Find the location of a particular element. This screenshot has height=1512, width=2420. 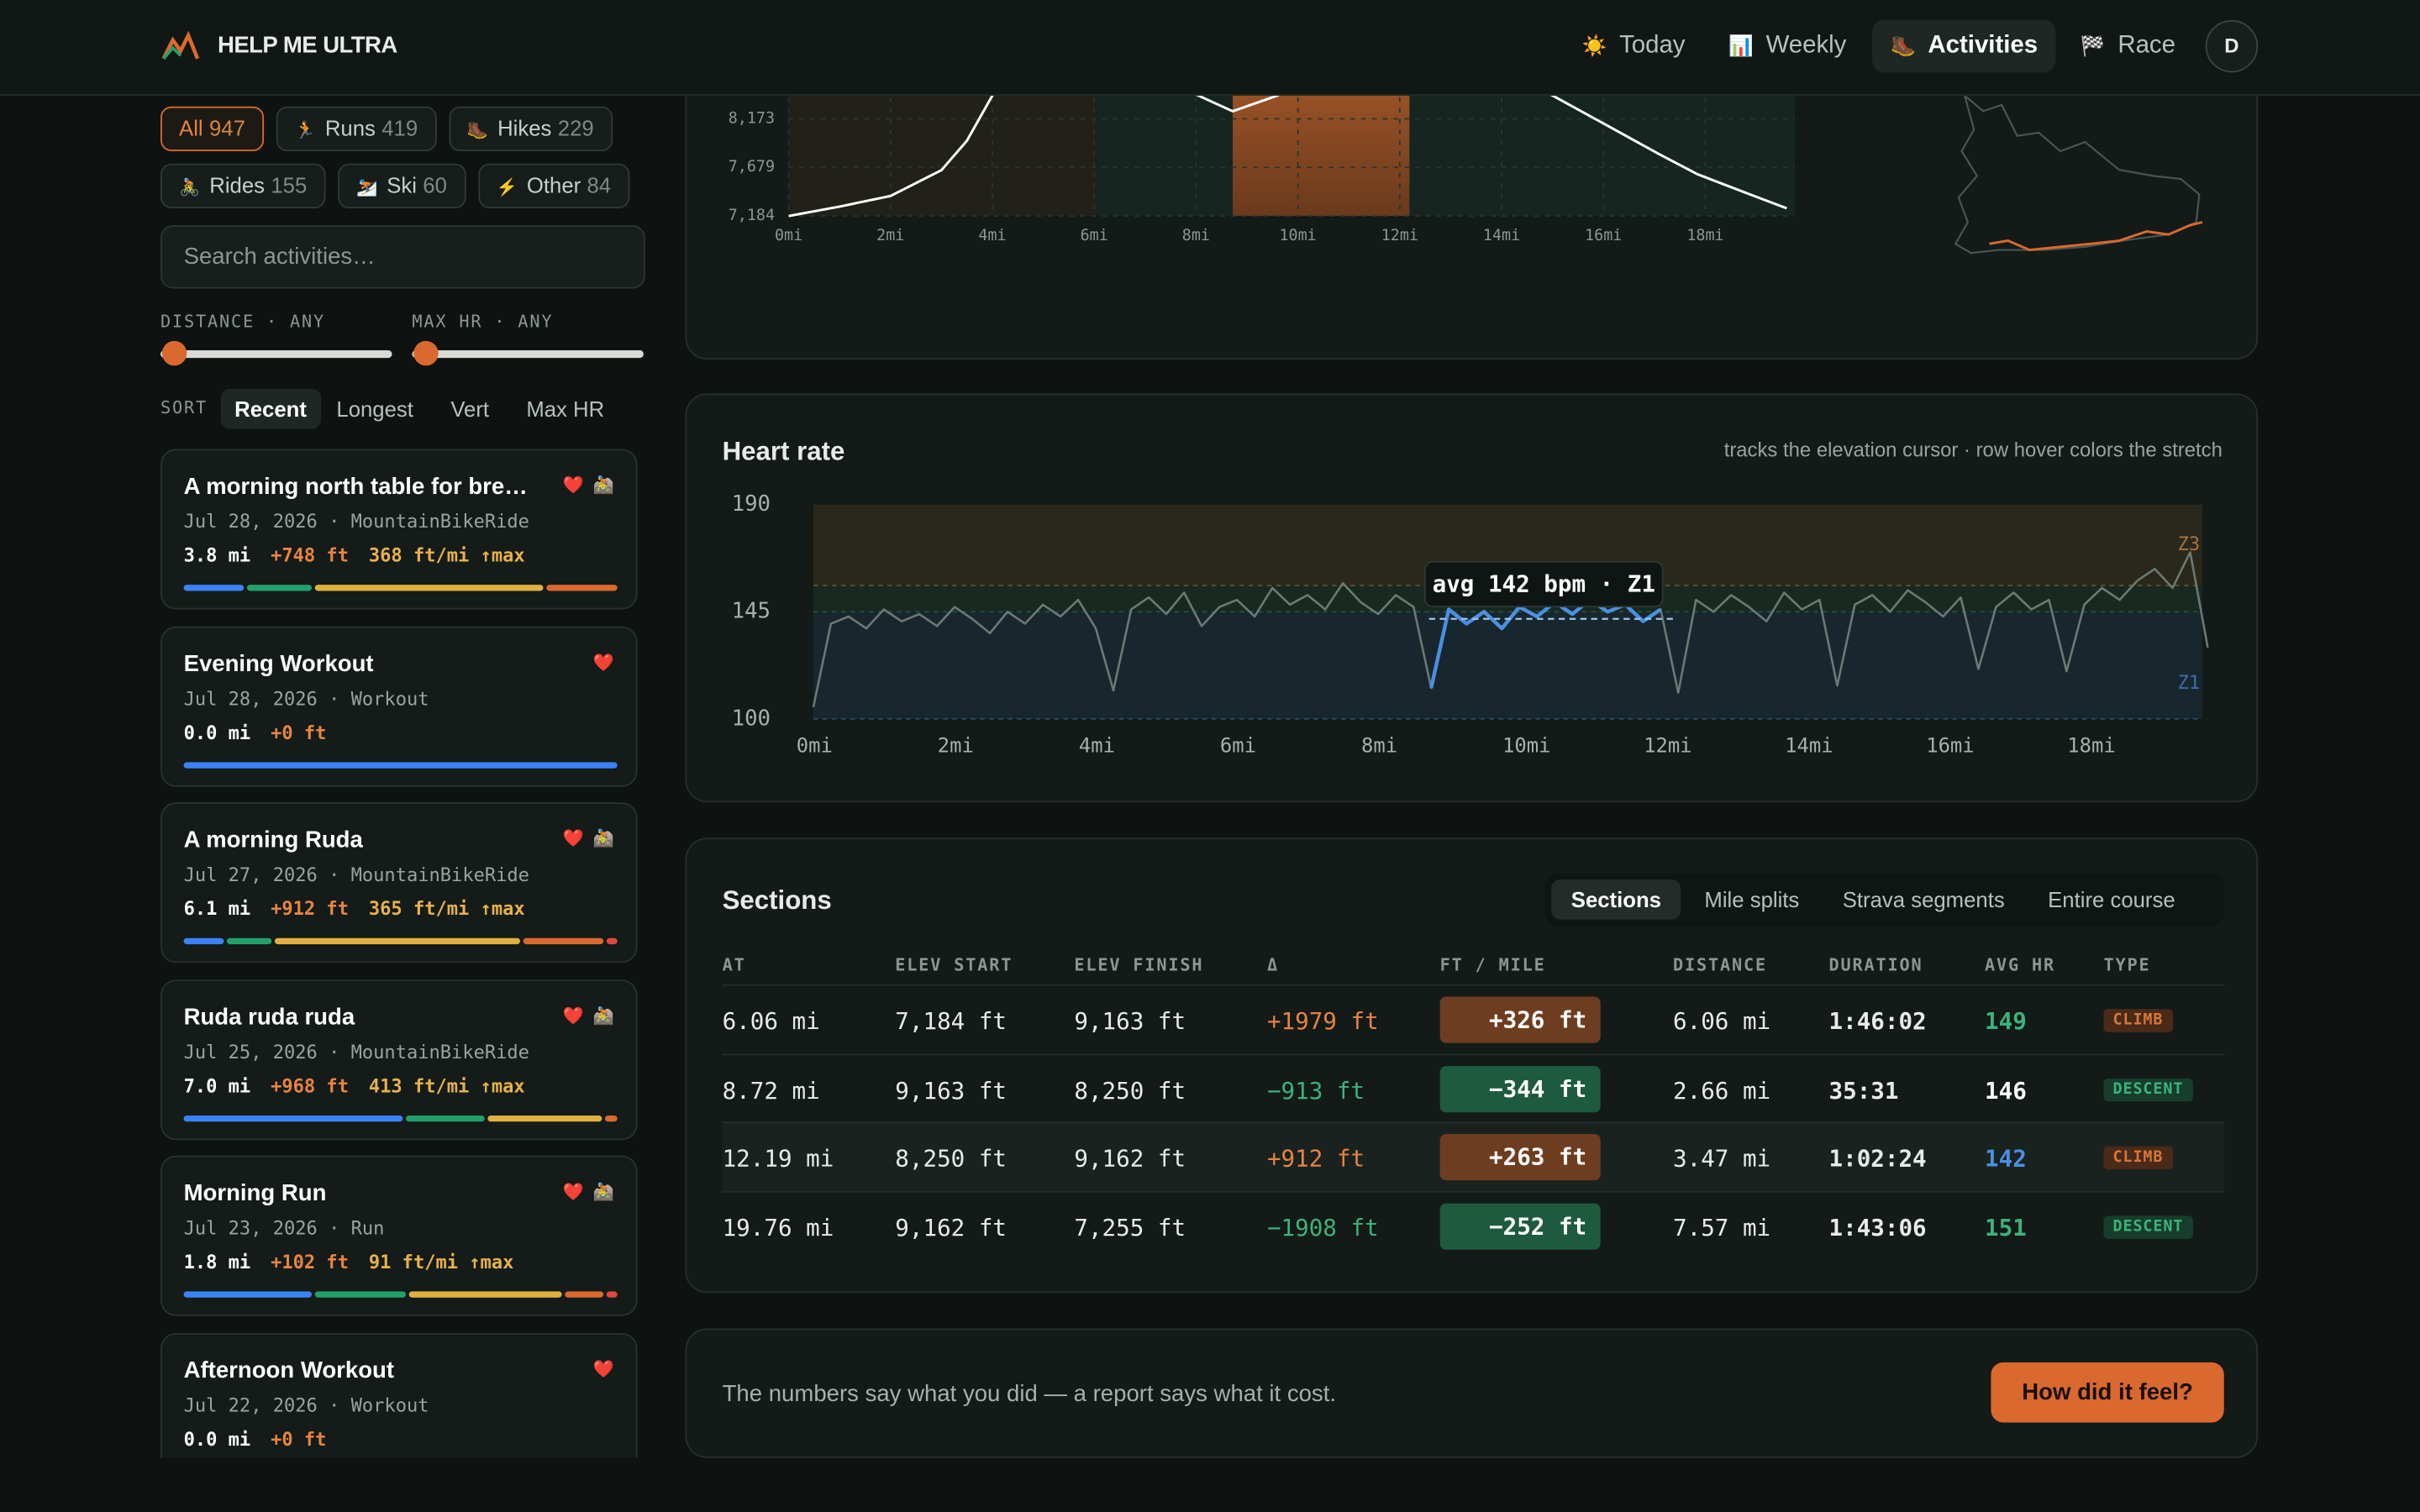

tab: Sections is located at coordinates (1616, 899).